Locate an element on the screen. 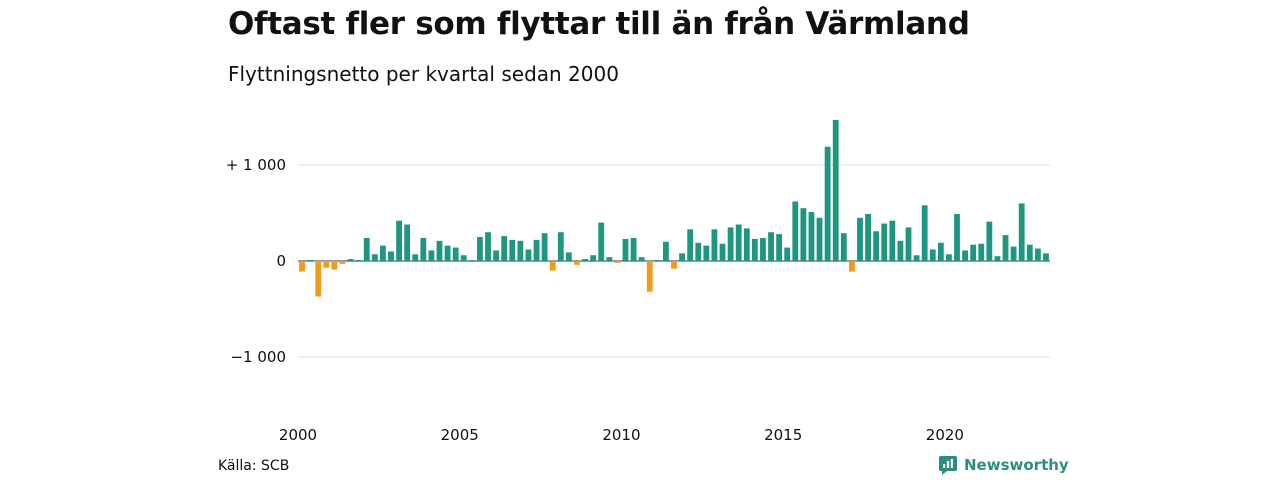 The height and width of the screenshot is (480, 1280). x-tick-label: 2000 is located at coordinates (298, 435).